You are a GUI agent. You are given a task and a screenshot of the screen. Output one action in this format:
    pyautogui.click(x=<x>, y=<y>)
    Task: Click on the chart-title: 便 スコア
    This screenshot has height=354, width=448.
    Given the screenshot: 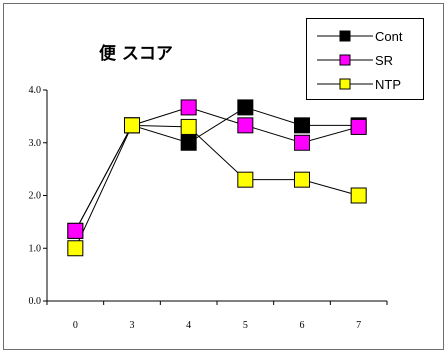 What is the action you would take?
    pyautogui.click(x=136, y=54)
    